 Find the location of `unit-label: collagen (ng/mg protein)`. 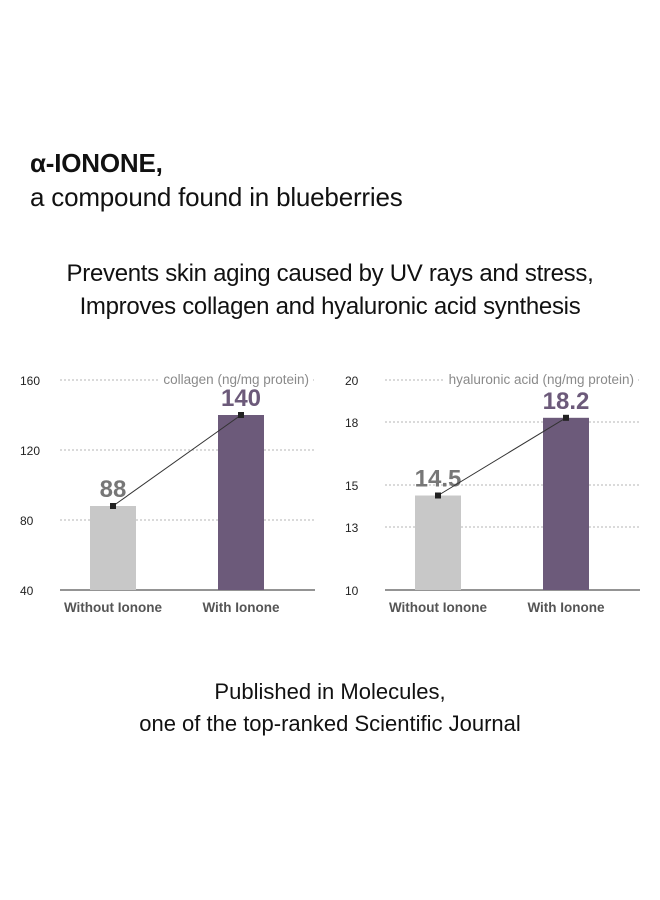

unit-label: collagen (ng/mg protein) is located at coordinates (236, 379).